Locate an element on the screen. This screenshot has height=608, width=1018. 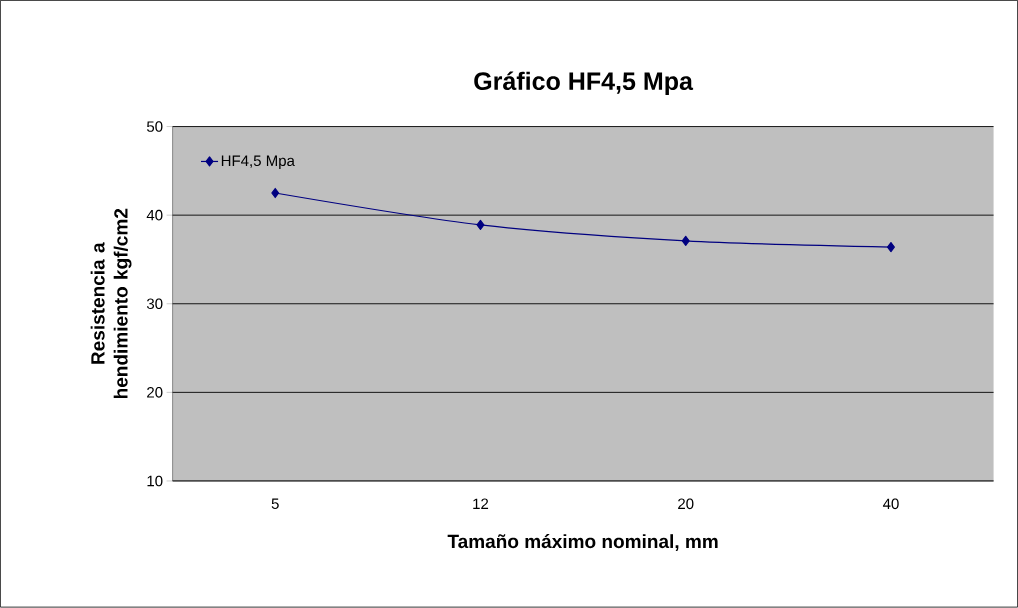
x-tick-label: 20 is located at coordinates (686, 504).